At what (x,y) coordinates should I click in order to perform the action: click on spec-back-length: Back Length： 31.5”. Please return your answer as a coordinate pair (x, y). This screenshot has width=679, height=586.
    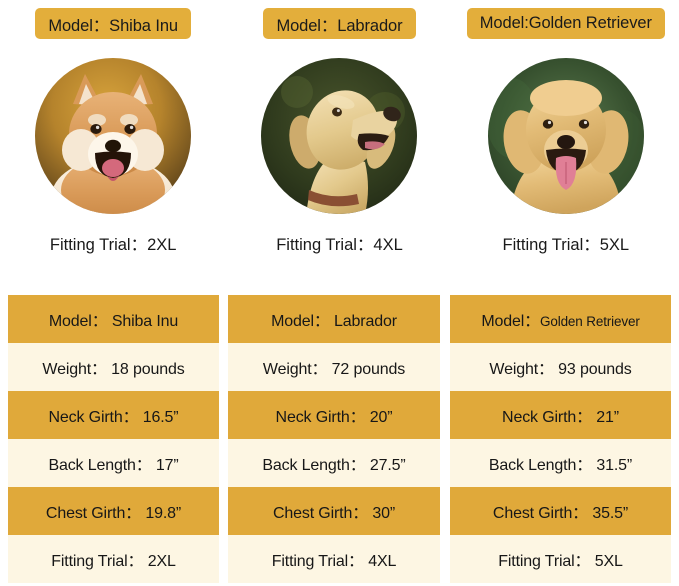
    Looking at the image, I should click on (560, 465).